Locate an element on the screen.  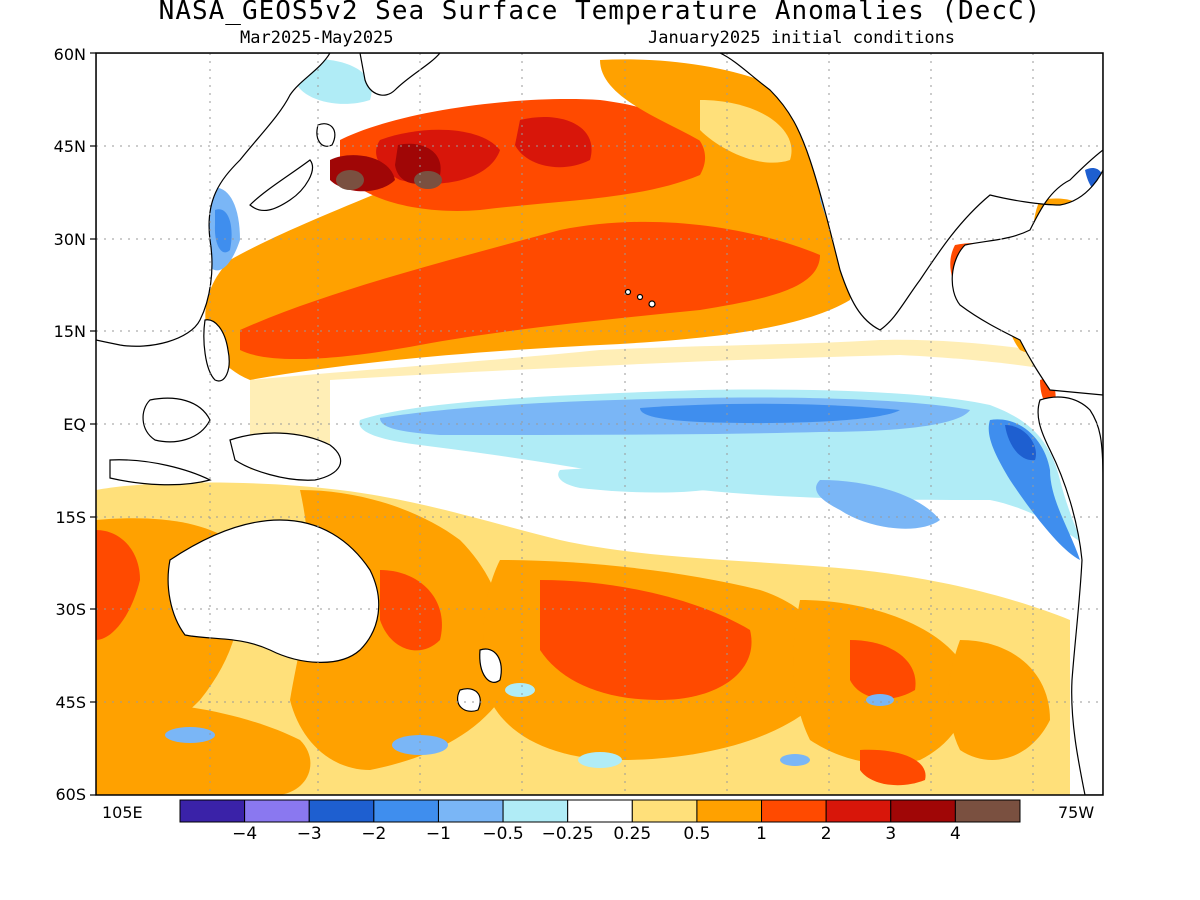
lon-label-east: 75W is located at coordinates (1076, 812).